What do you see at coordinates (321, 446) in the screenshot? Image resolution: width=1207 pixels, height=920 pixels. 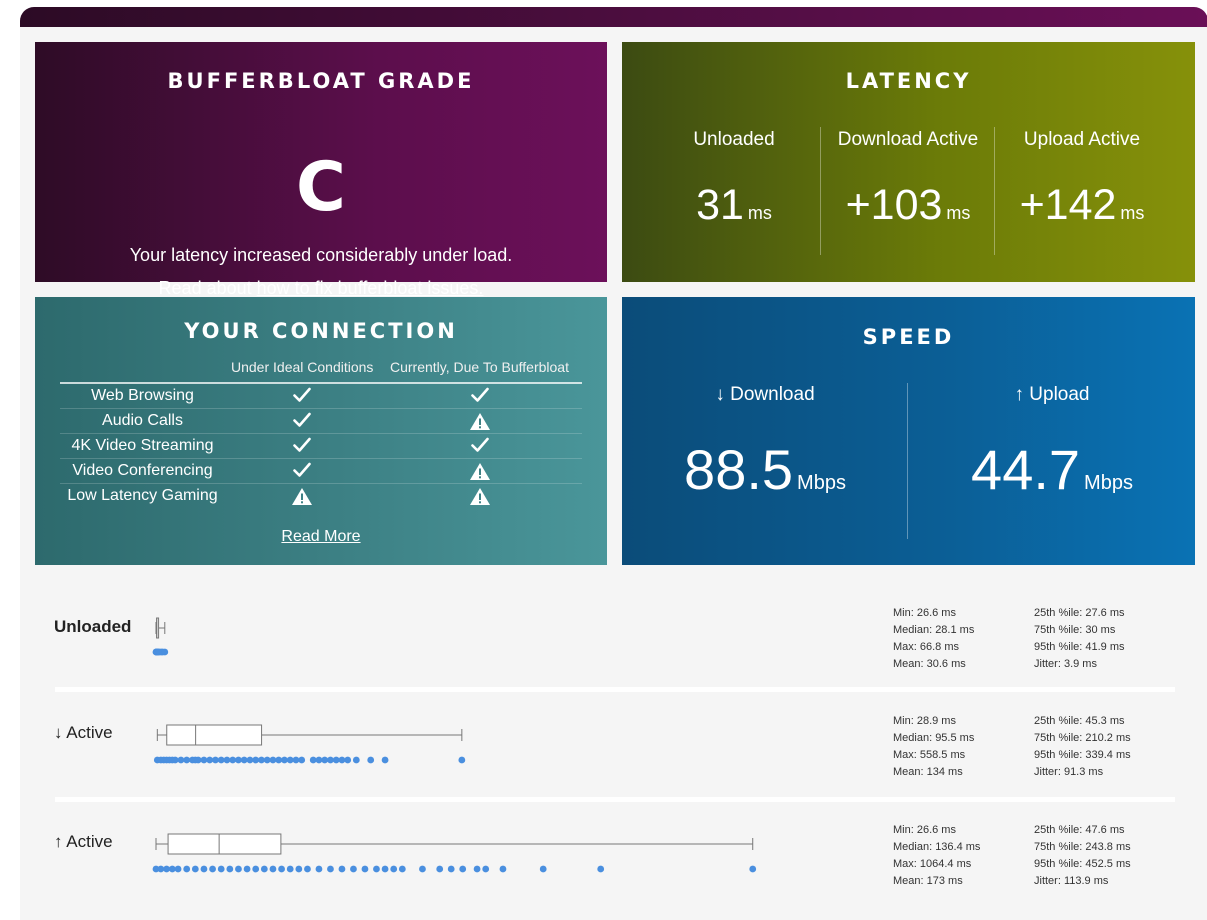 I see `connection-row: 4K Video Streaming` at bounding box center [321, 446].